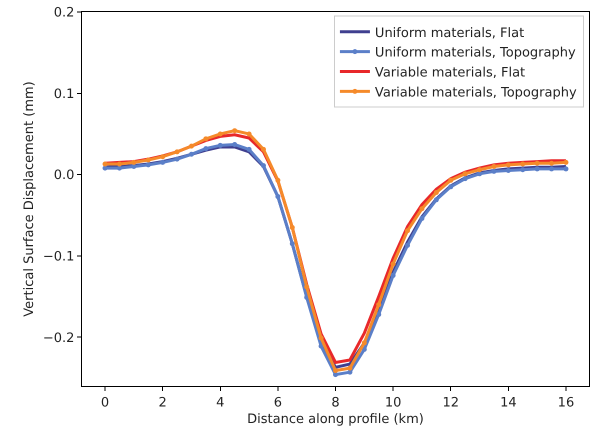  What do you see at coordinates (105, 403) in the screenshot?
I see `x-tick-label: 0` at bounding box center [105, 403].